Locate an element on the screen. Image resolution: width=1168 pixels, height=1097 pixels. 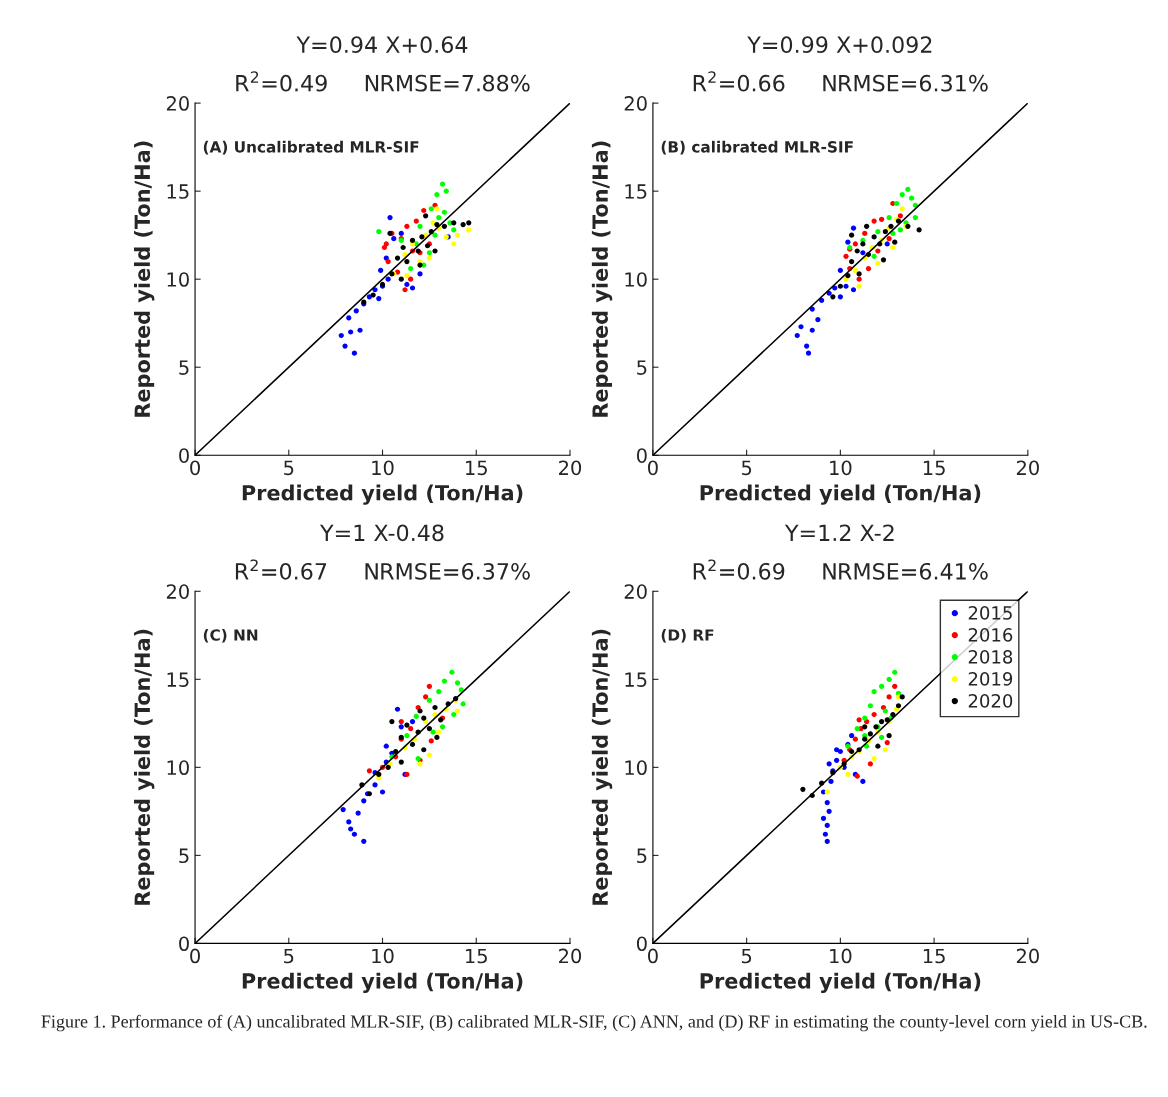
annotation: (D) RF is located at coordinates (687, 635).